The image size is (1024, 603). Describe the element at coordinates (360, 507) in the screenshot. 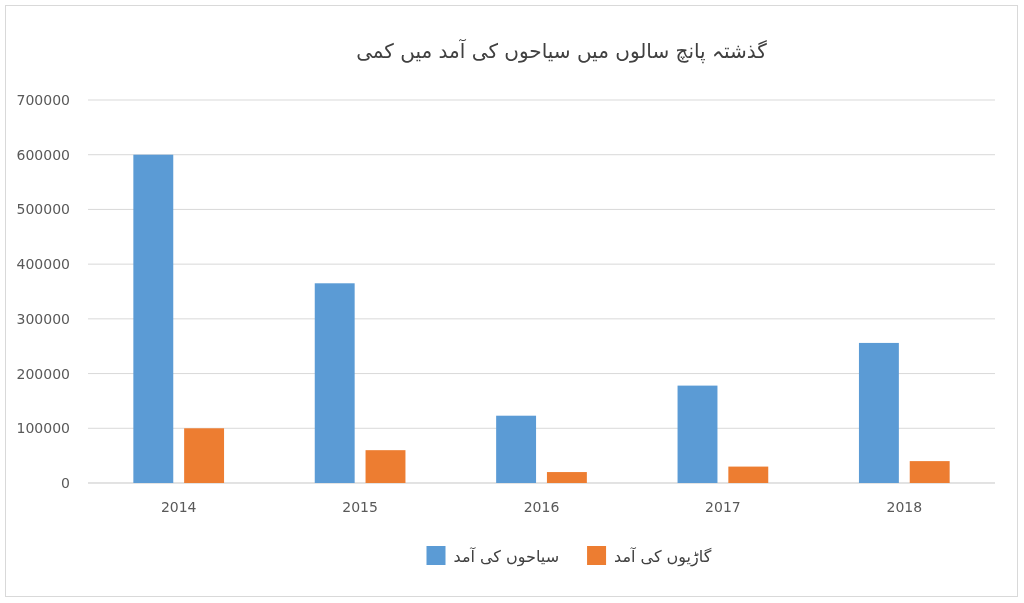

I see `x-tick-label: 2015` at that location.